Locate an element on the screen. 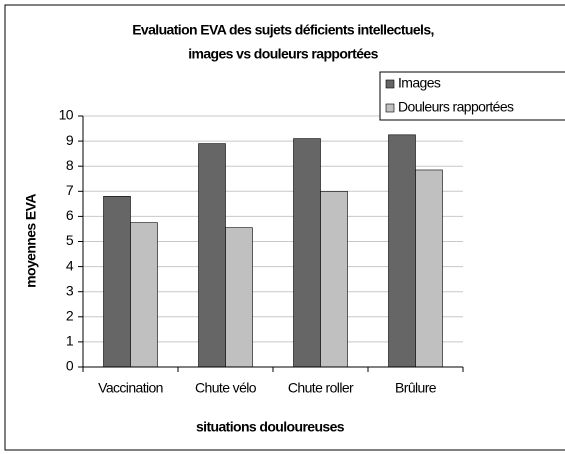 The width and height of the screenshot is (565, 454). x-tick-label: Chute vélo is located at coordinates (226, 388).